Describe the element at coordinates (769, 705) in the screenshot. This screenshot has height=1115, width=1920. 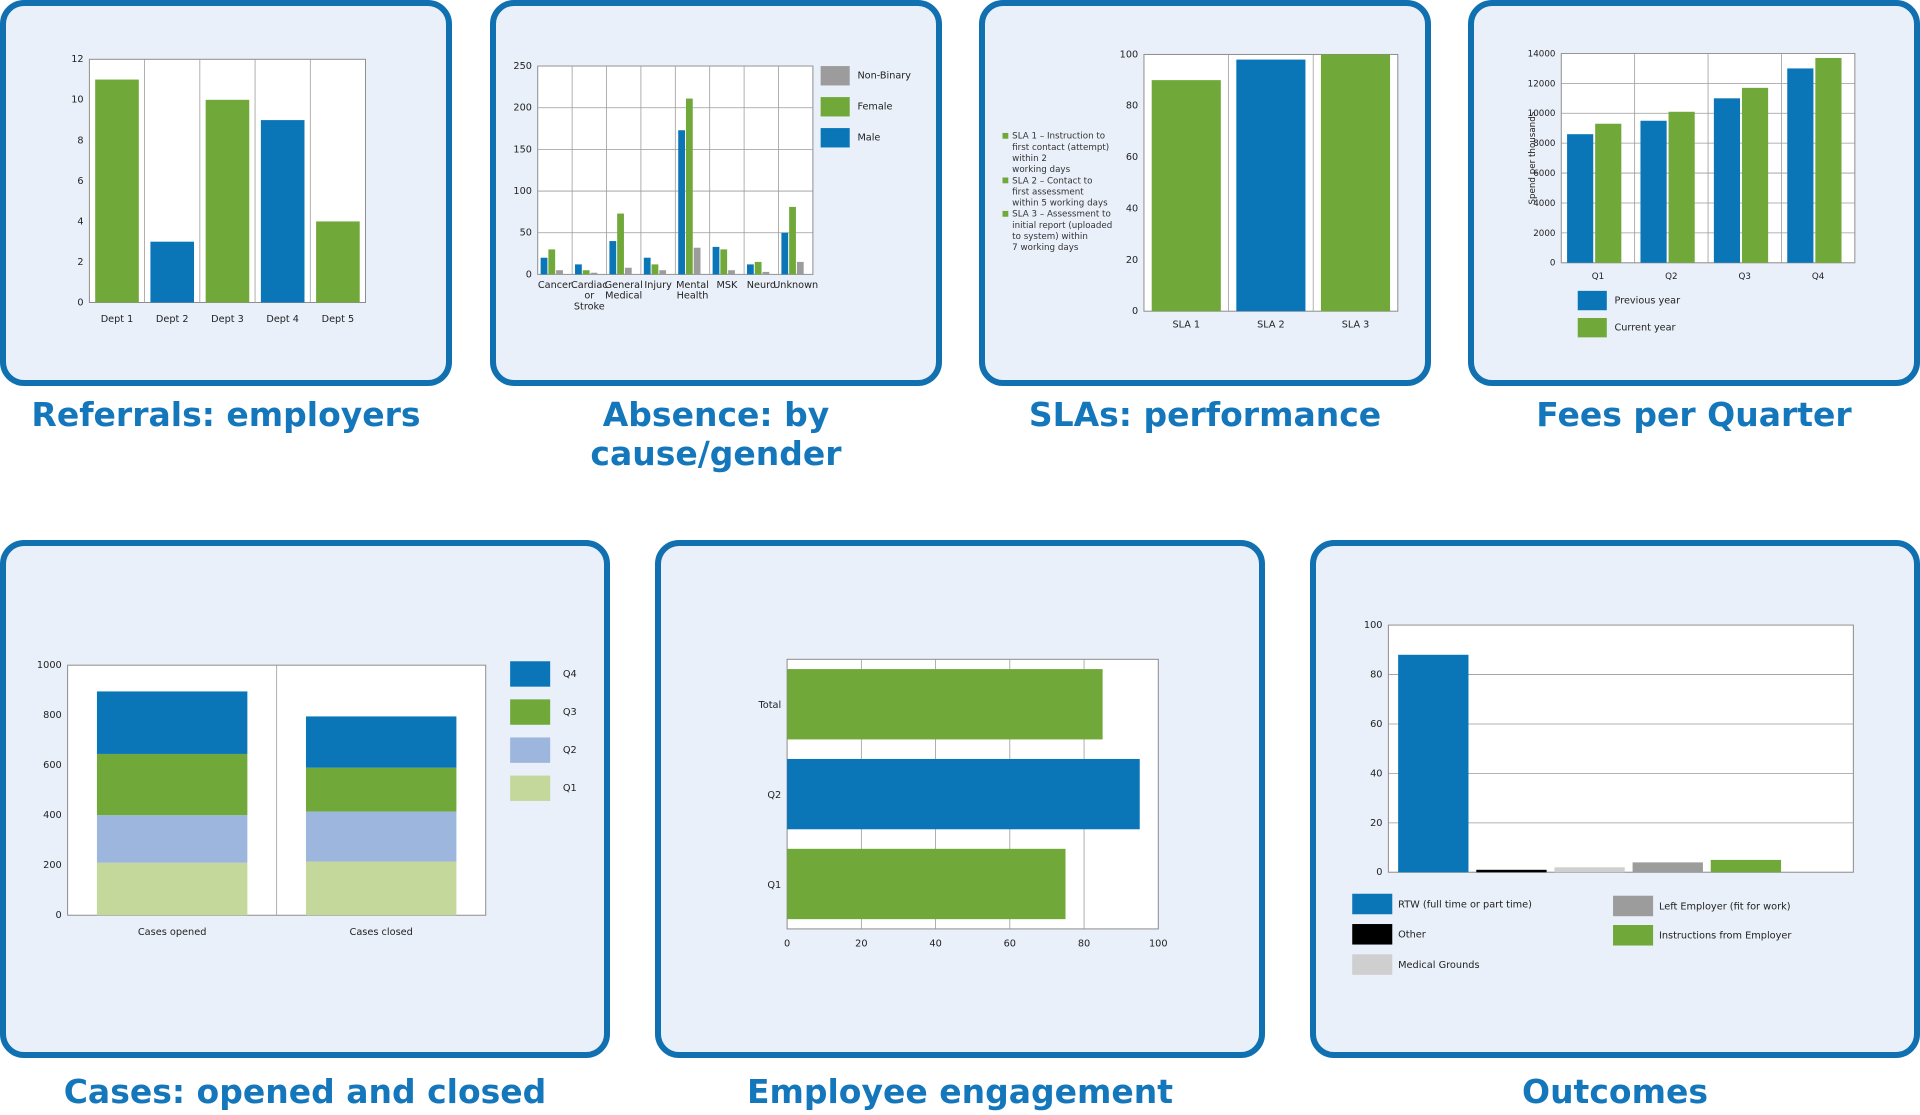
I see `y-tick-label: Total` at that location.